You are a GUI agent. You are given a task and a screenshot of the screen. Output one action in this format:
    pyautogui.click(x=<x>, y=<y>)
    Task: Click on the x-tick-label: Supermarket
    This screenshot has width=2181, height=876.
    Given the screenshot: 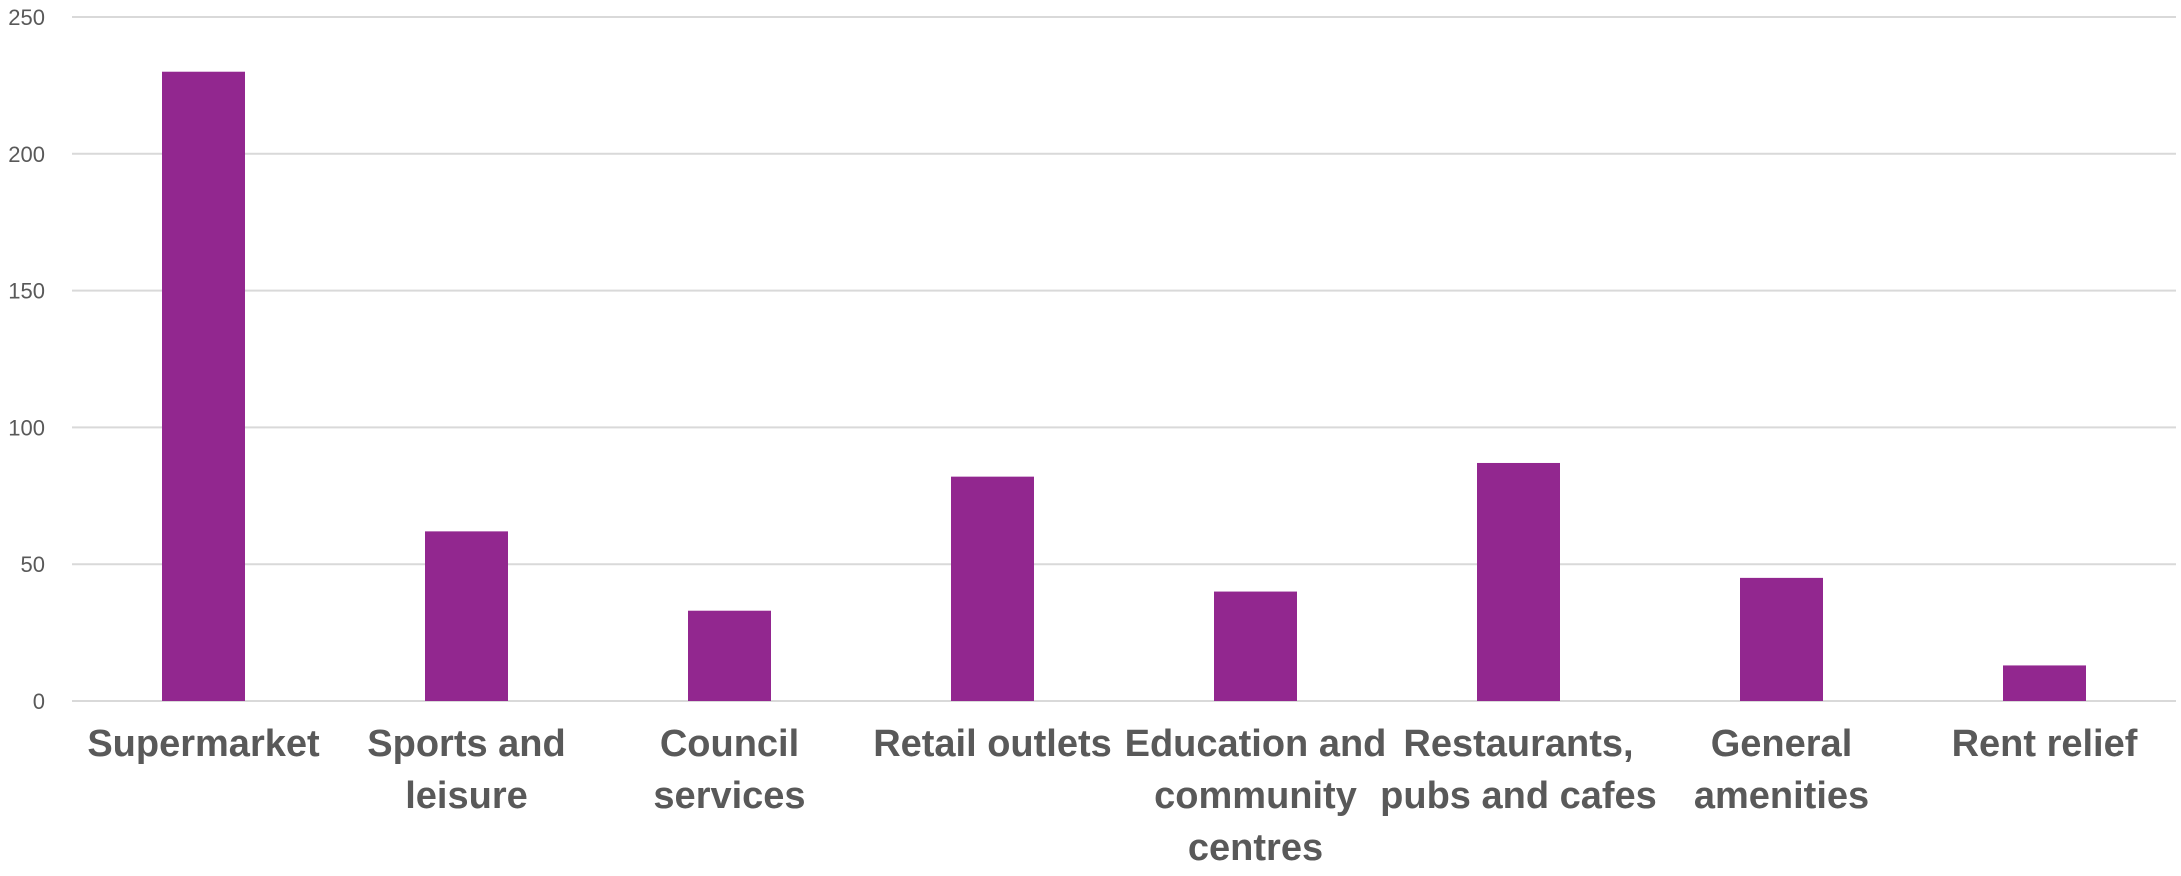 What is the action you would take?
    pyautogui.click(x=203, y=744)
    